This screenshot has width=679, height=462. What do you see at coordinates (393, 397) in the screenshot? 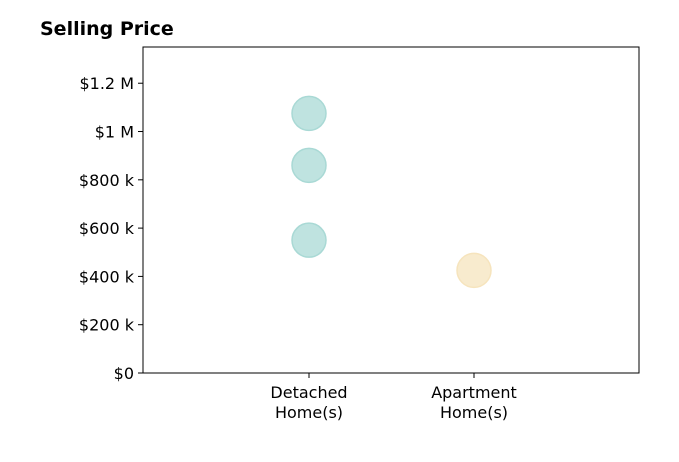
I see `x-axis: Detached Home(s)Apartment Home(s)` at bounding box center [393, 397].